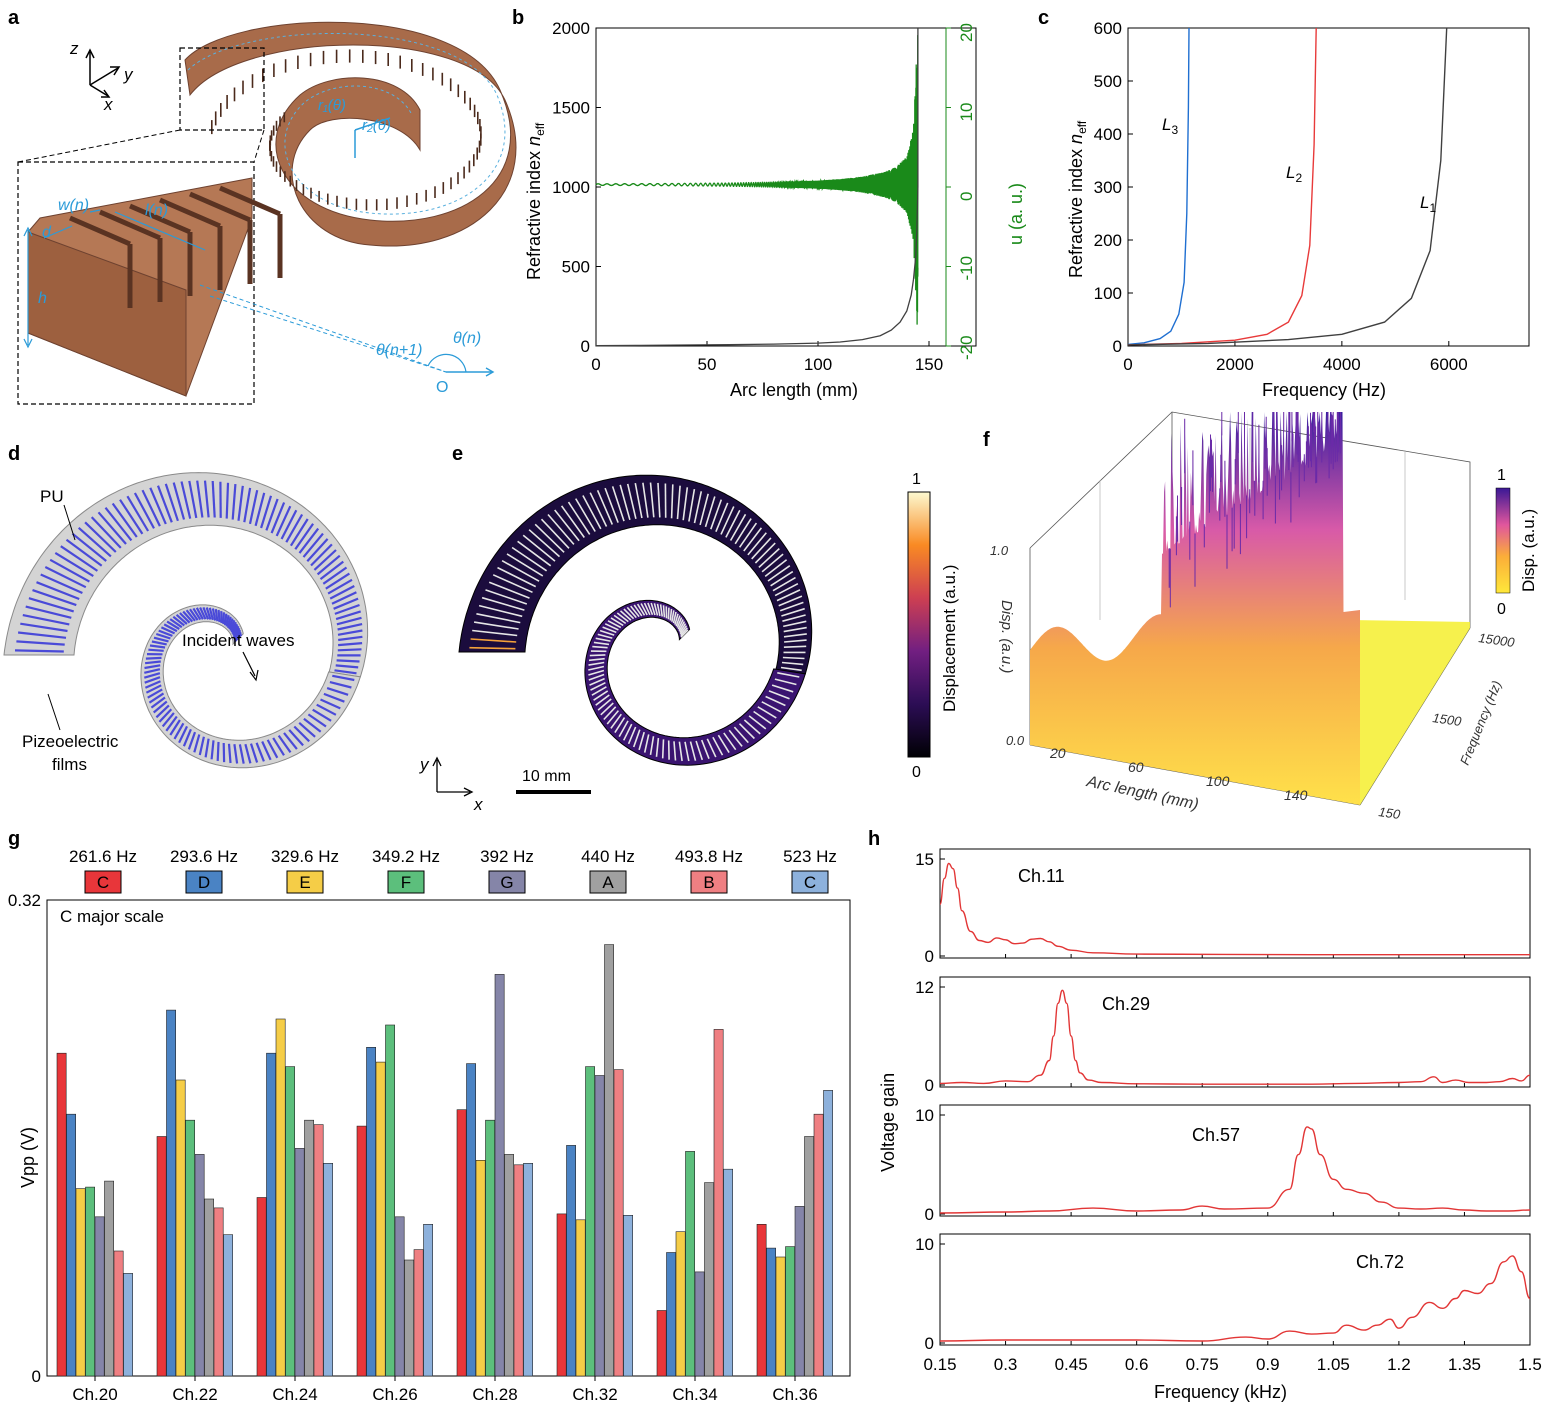  I want to click on legend-note: G, so click(506, 882).